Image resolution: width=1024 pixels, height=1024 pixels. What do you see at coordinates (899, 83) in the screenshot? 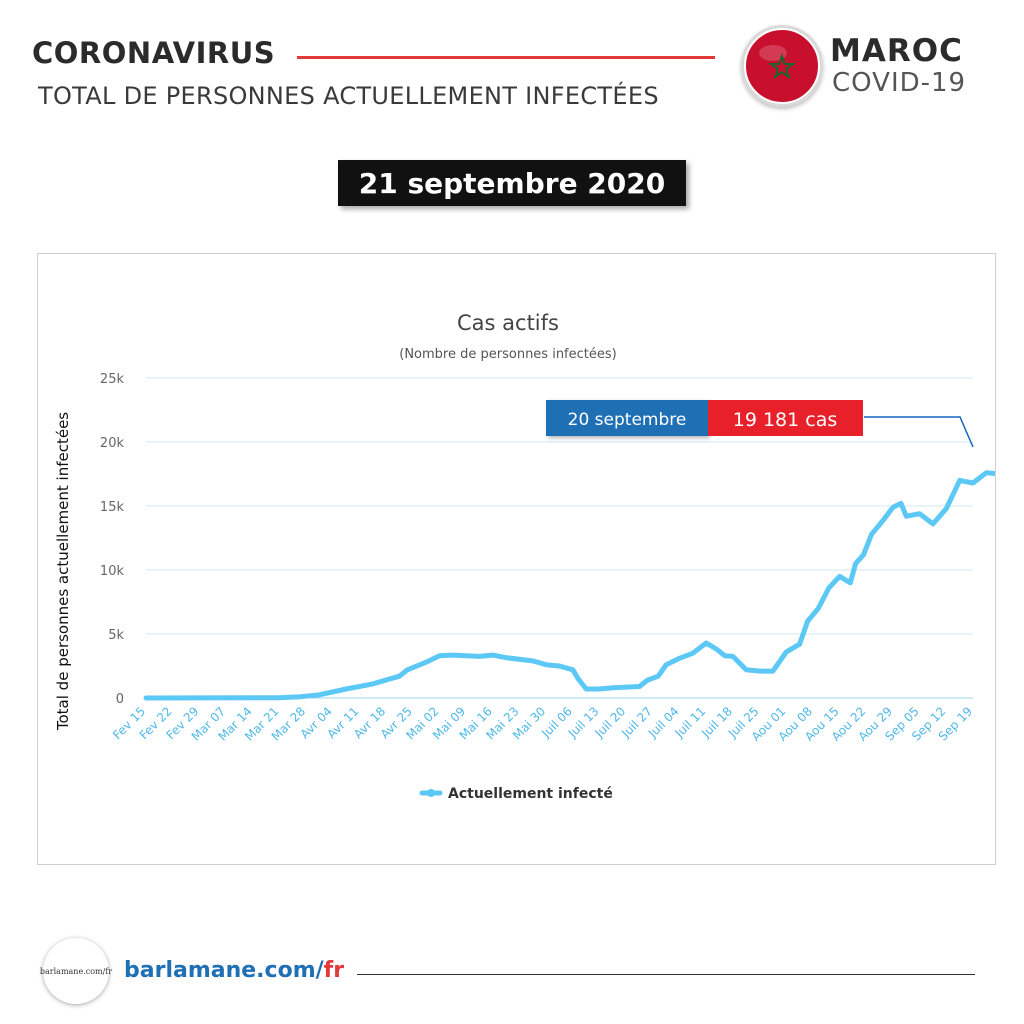
I see `covid-tag: COVID-19` at bounding box center [899, 83].